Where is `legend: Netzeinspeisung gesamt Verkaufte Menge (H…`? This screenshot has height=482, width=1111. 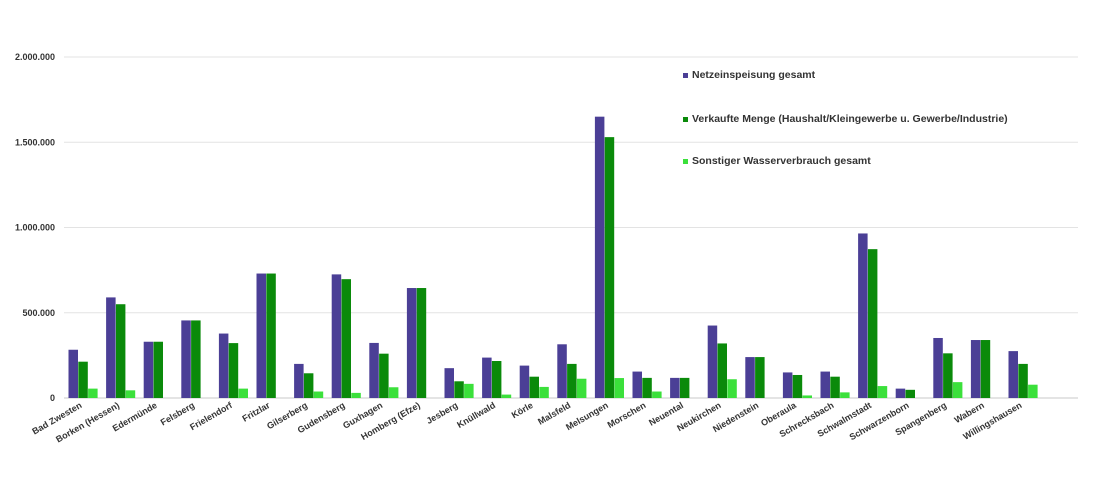 legend: Netzeinspeisung gesamt Verkaufte Menge (H… is located at coordinates (845, 118).